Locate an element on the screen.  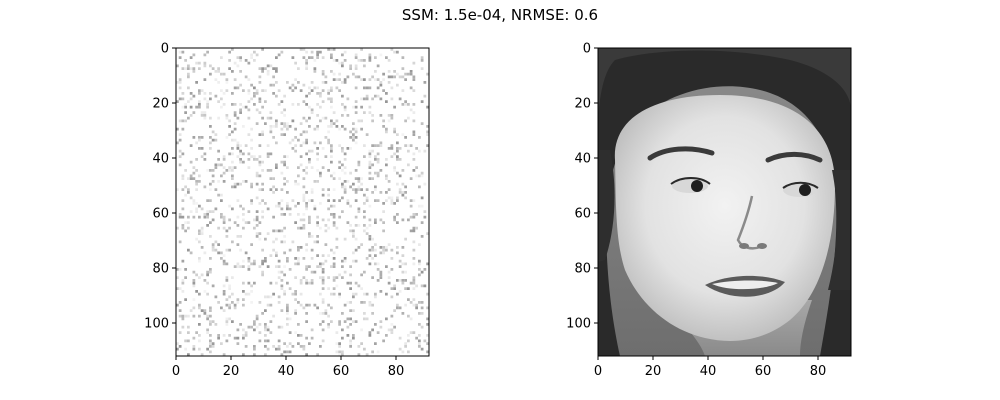
face-image-y-tick-label: 60 is located at coordinates (582, 214).